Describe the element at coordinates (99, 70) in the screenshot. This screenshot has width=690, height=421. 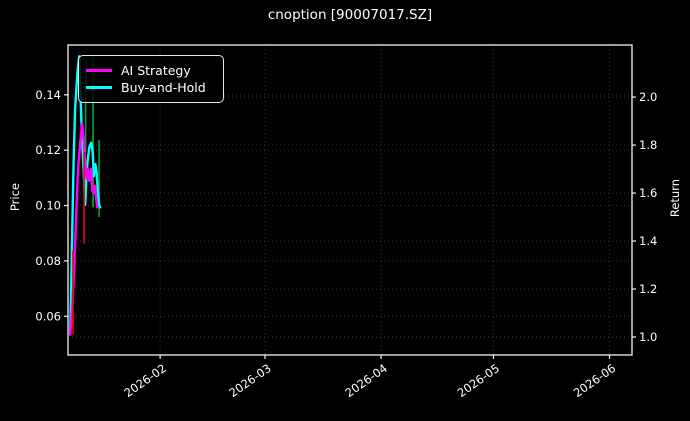
I see `ai-strategy-line-swatch` at that location.